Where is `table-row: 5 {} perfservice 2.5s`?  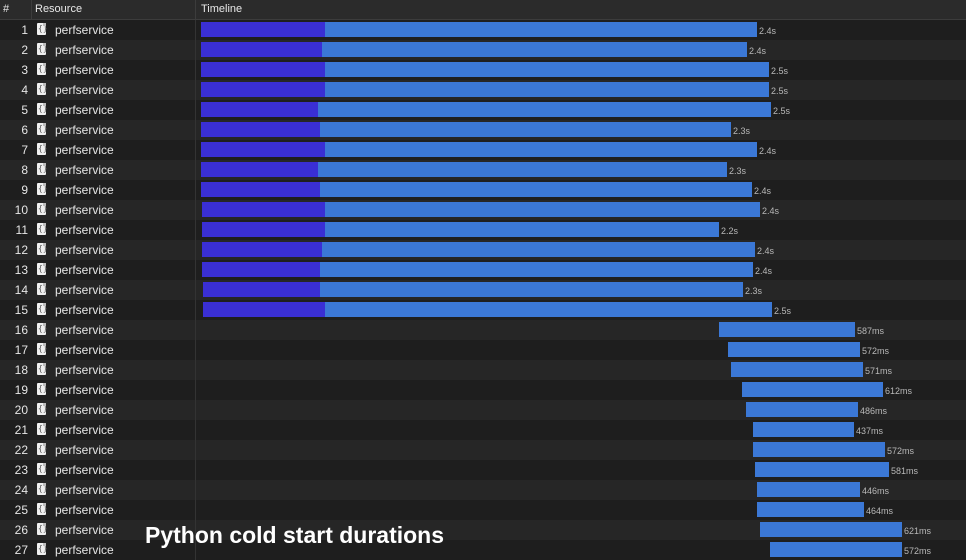
table-row: 5 {} perfservice 2.5s is located at coordinates (483, 110).